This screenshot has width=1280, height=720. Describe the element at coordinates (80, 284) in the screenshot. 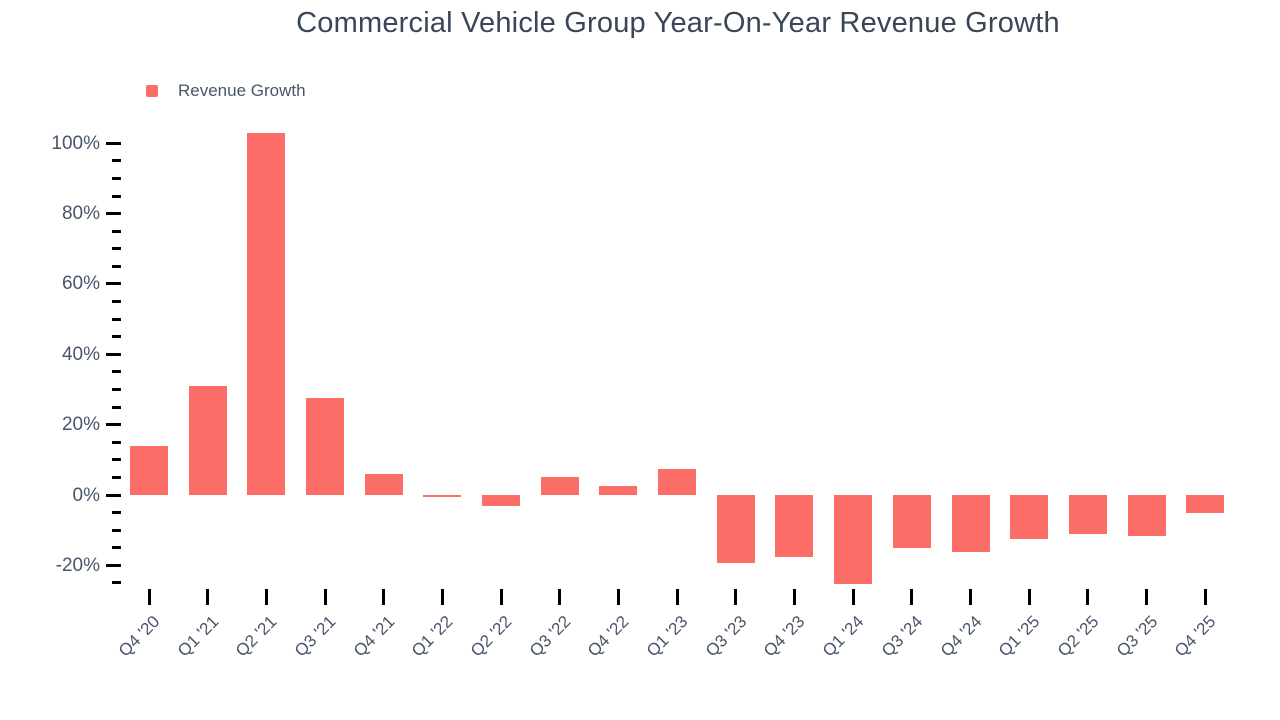

I see `y-axis-tick-label: 60%` at that location.